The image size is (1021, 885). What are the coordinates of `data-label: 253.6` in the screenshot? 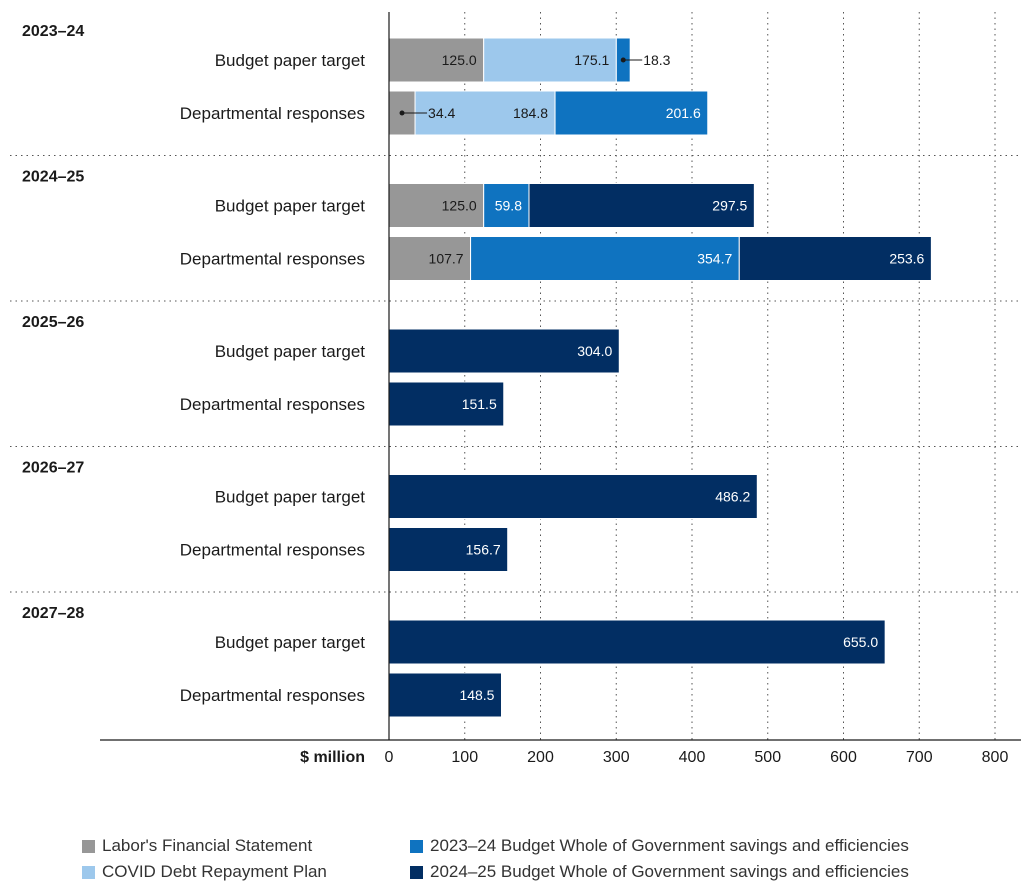 It's located at (906, 259).